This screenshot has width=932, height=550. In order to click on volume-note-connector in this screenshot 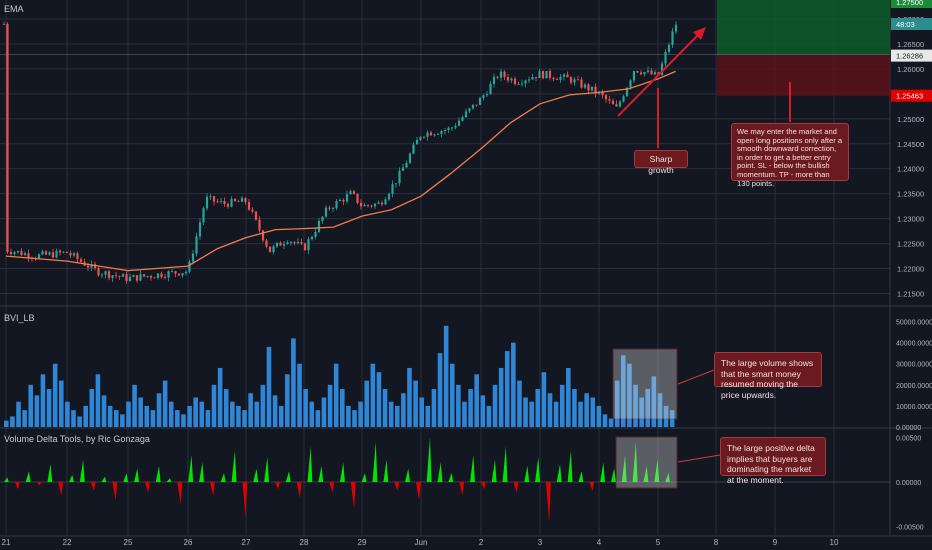, I will do `click(696, 377)`.